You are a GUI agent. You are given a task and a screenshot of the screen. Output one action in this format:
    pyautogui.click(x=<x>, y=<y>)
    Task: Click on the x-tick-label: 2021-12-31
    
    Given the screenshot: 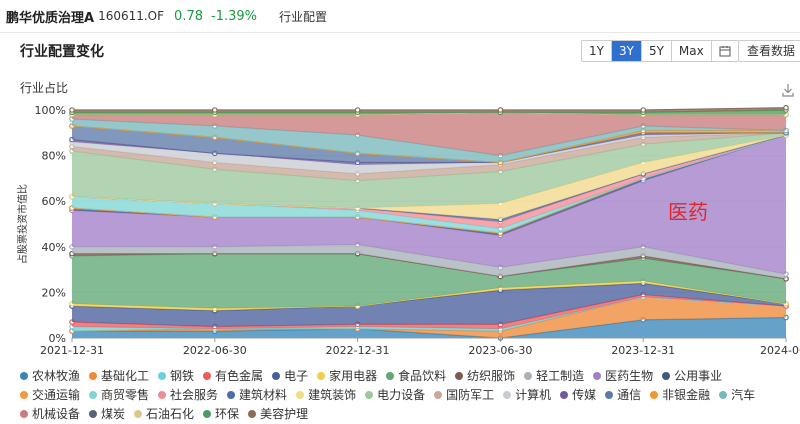 What is the action you would take?
    pyautogui.click(x=72, y=350)
    